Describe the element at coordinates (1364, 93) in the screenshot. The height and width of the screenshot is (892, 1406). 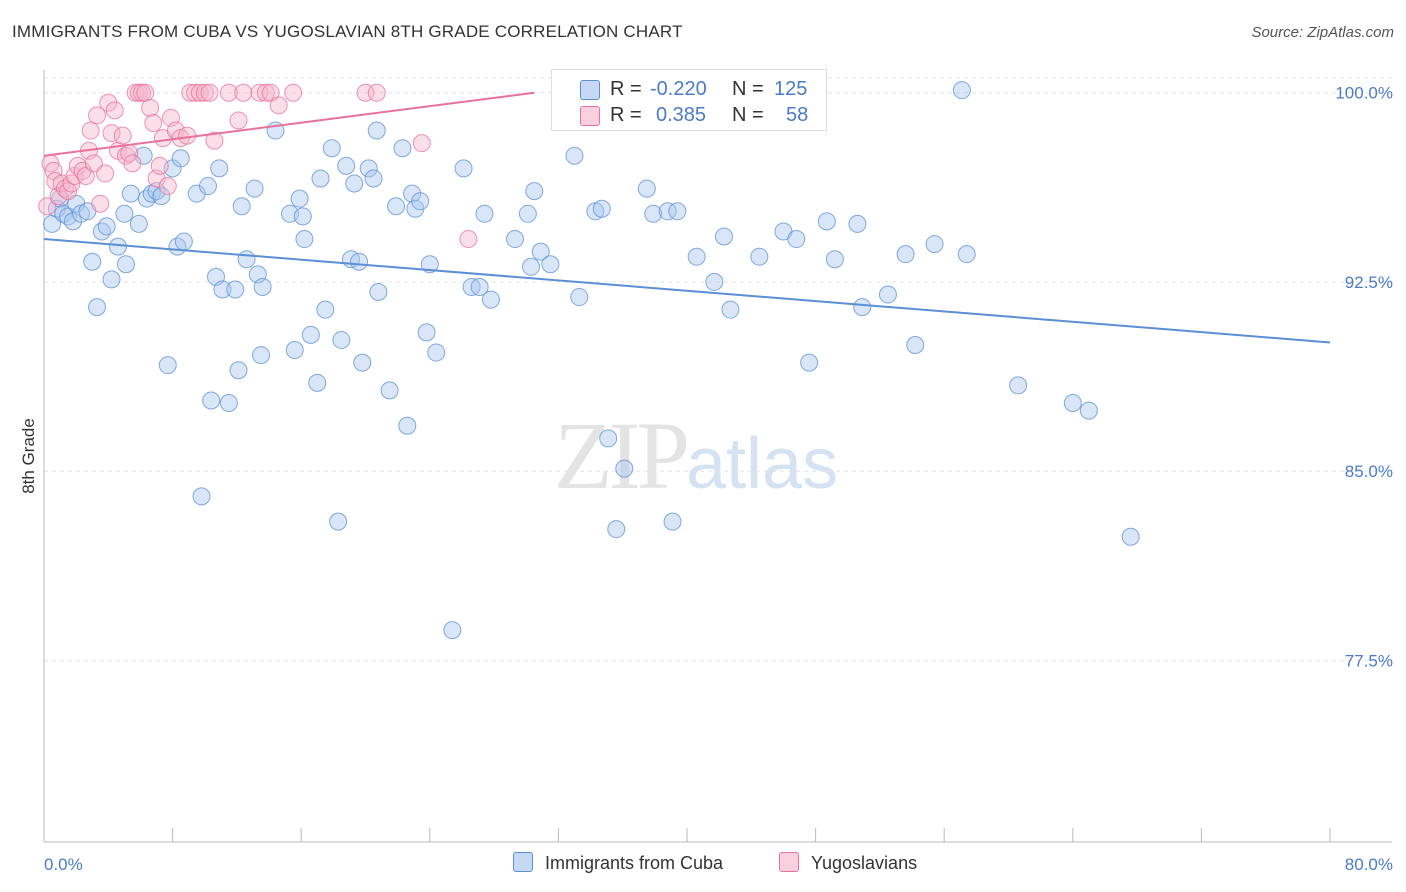
I see `y-tick-label: 100.0%` at that location.